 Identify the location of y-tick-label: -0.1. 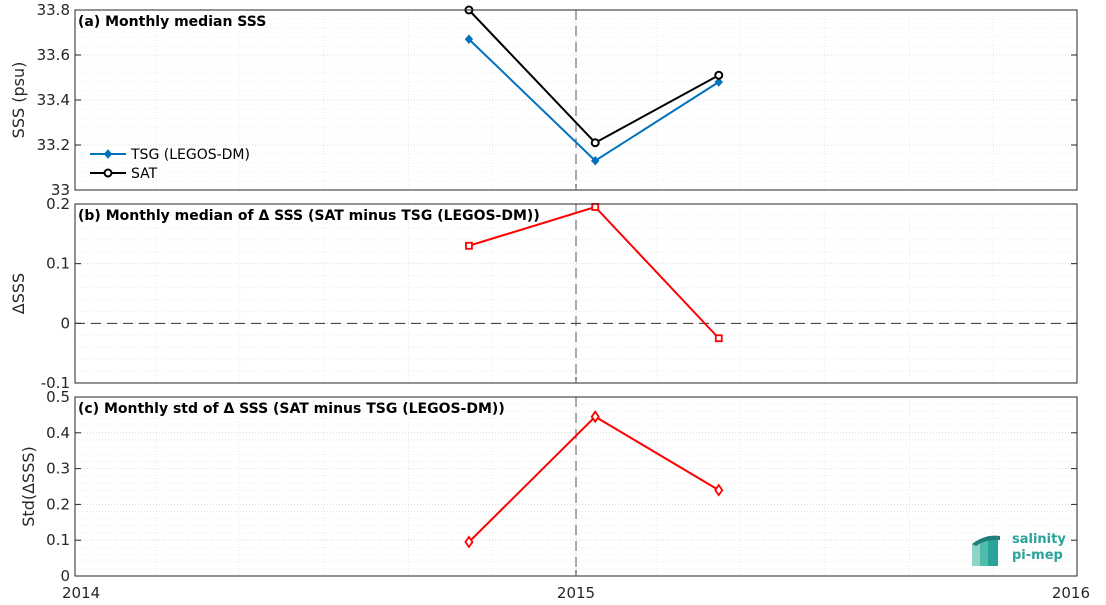
(55, 383).